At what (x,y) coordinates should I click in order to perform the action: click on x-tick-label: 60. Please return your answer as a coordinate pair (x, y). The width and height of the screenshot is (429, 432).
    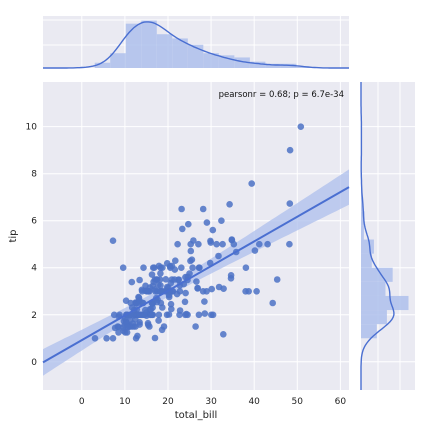
    Looking at the image, I should click on (341, 402).